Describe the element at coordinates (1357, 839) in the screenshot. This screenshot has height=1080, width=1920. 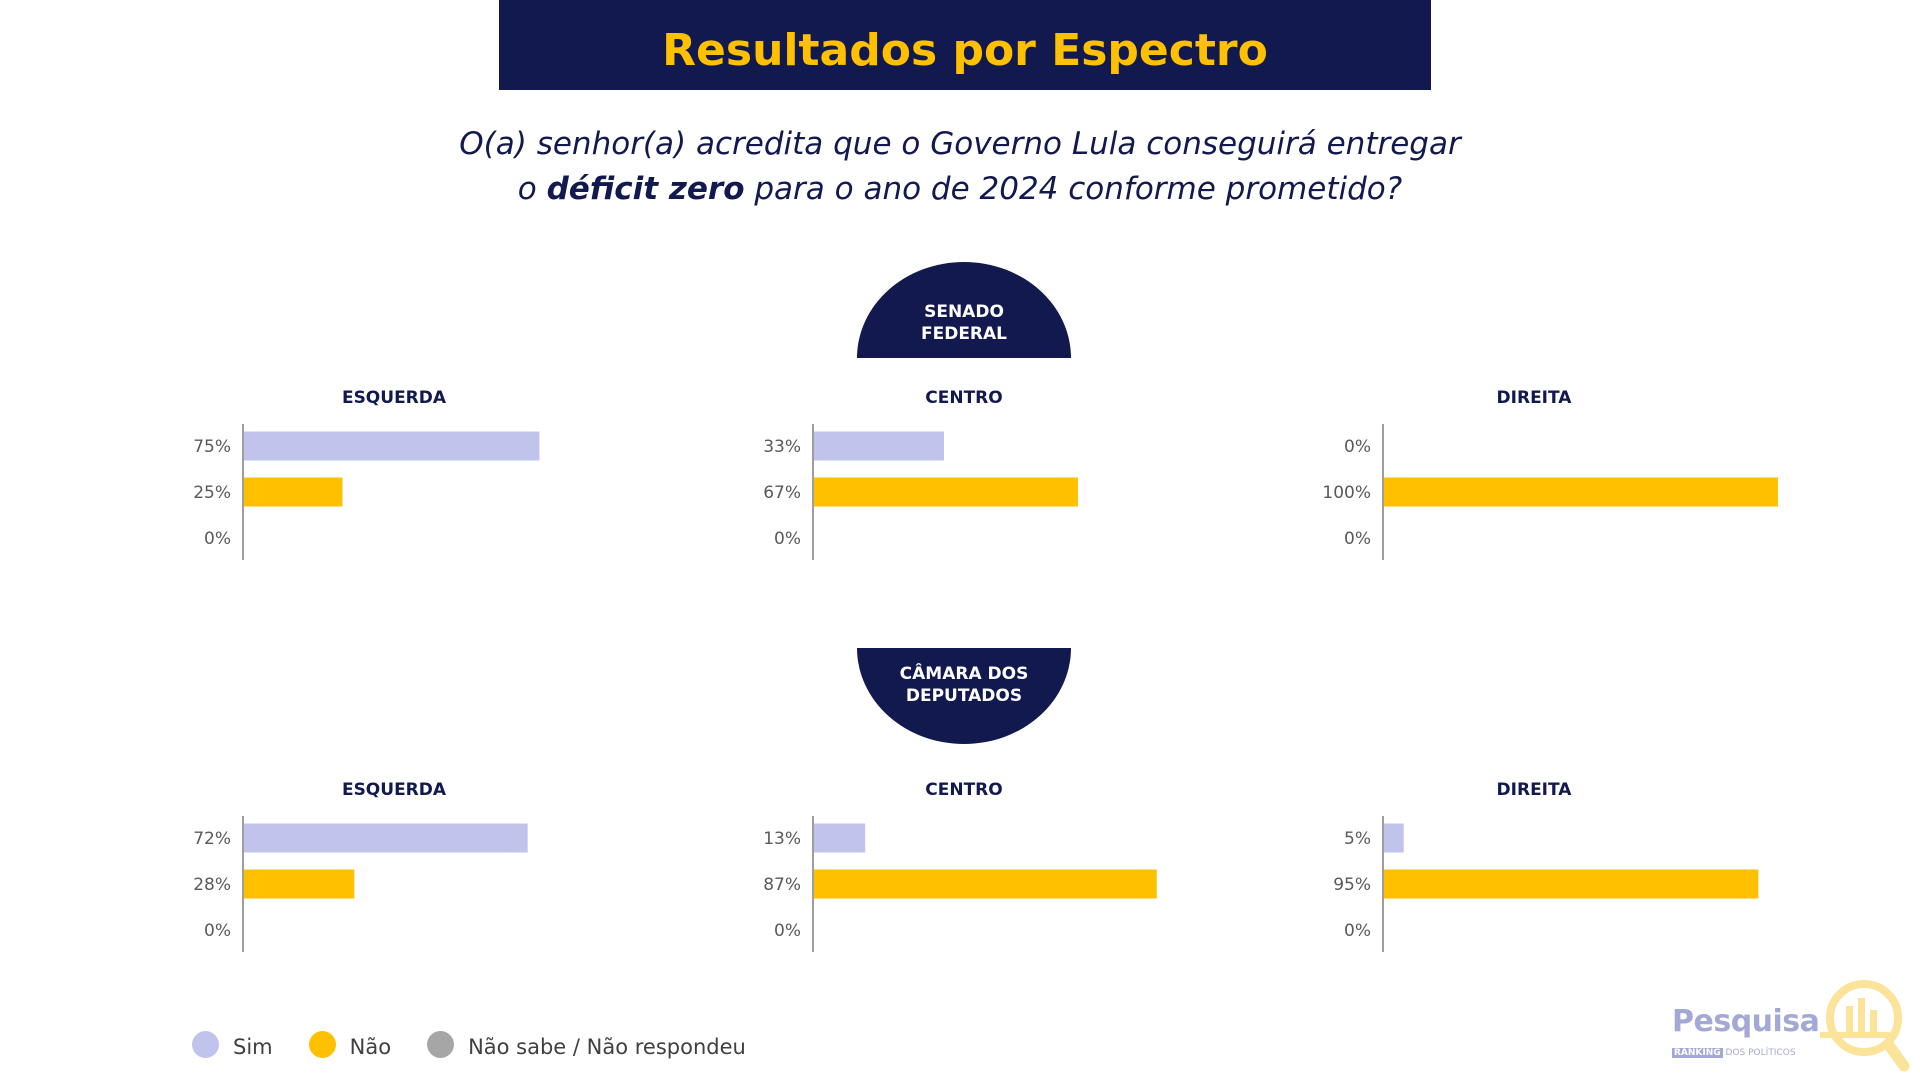
I see `value-label-sim: 5%` at that location.